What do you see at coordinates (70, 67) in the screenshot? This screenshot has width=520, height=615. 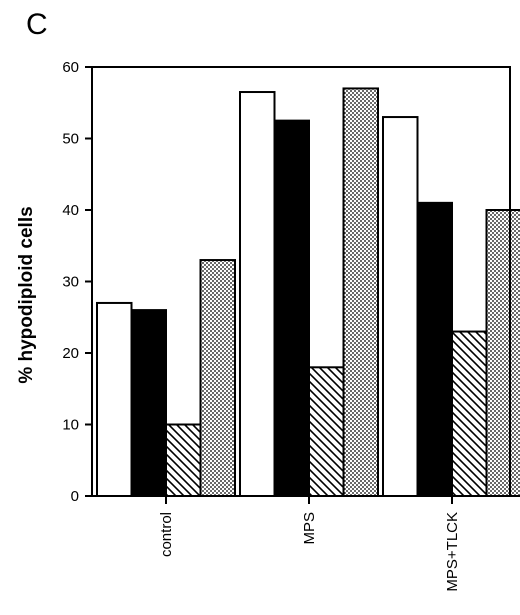 I see `y-tick-label: 60` at bounding box center [70, 67].